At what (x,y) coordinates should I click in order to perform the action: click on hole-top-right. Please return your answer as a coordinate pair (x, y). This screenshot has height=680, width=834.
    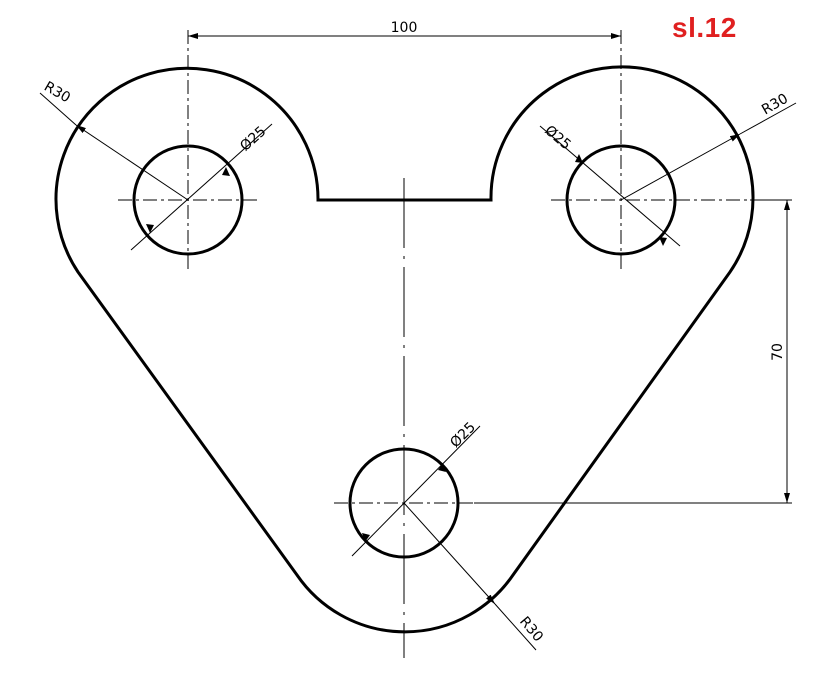
    Looking at the image, I should click on (621, 200).